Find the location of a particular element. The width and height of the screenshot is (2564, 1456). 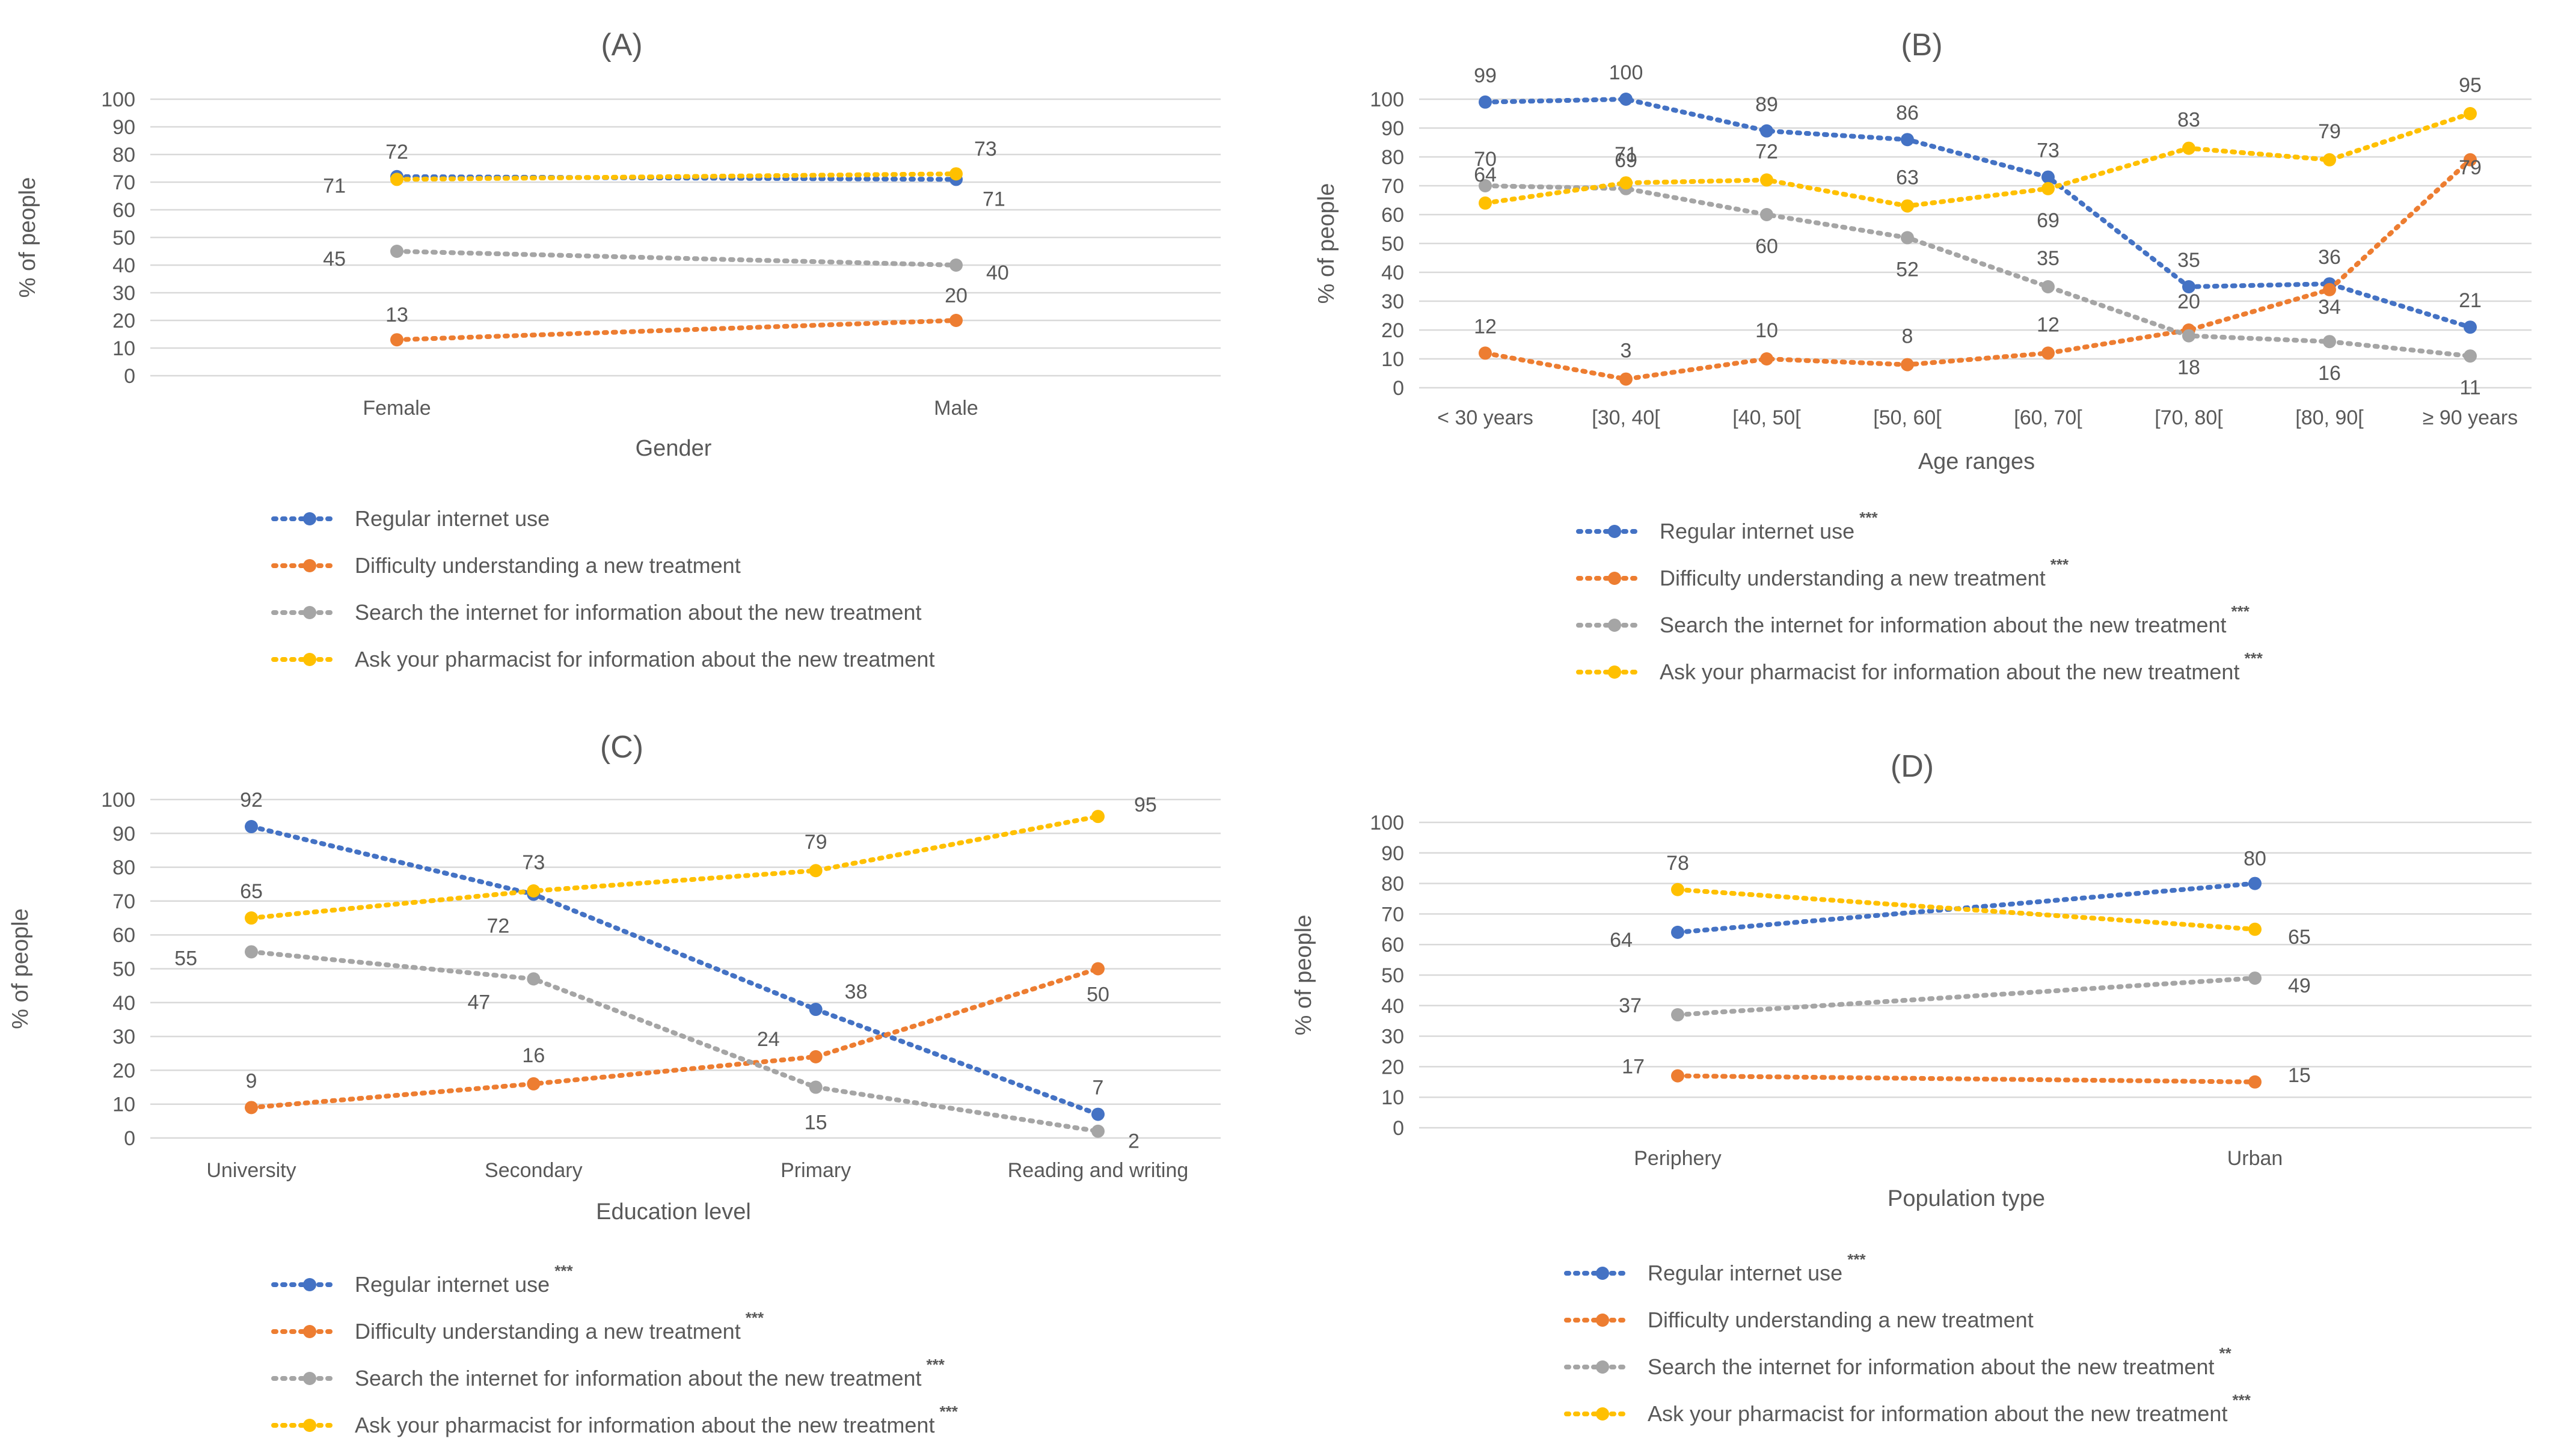

chart-title: (C) is located at coordinates (621, 747).